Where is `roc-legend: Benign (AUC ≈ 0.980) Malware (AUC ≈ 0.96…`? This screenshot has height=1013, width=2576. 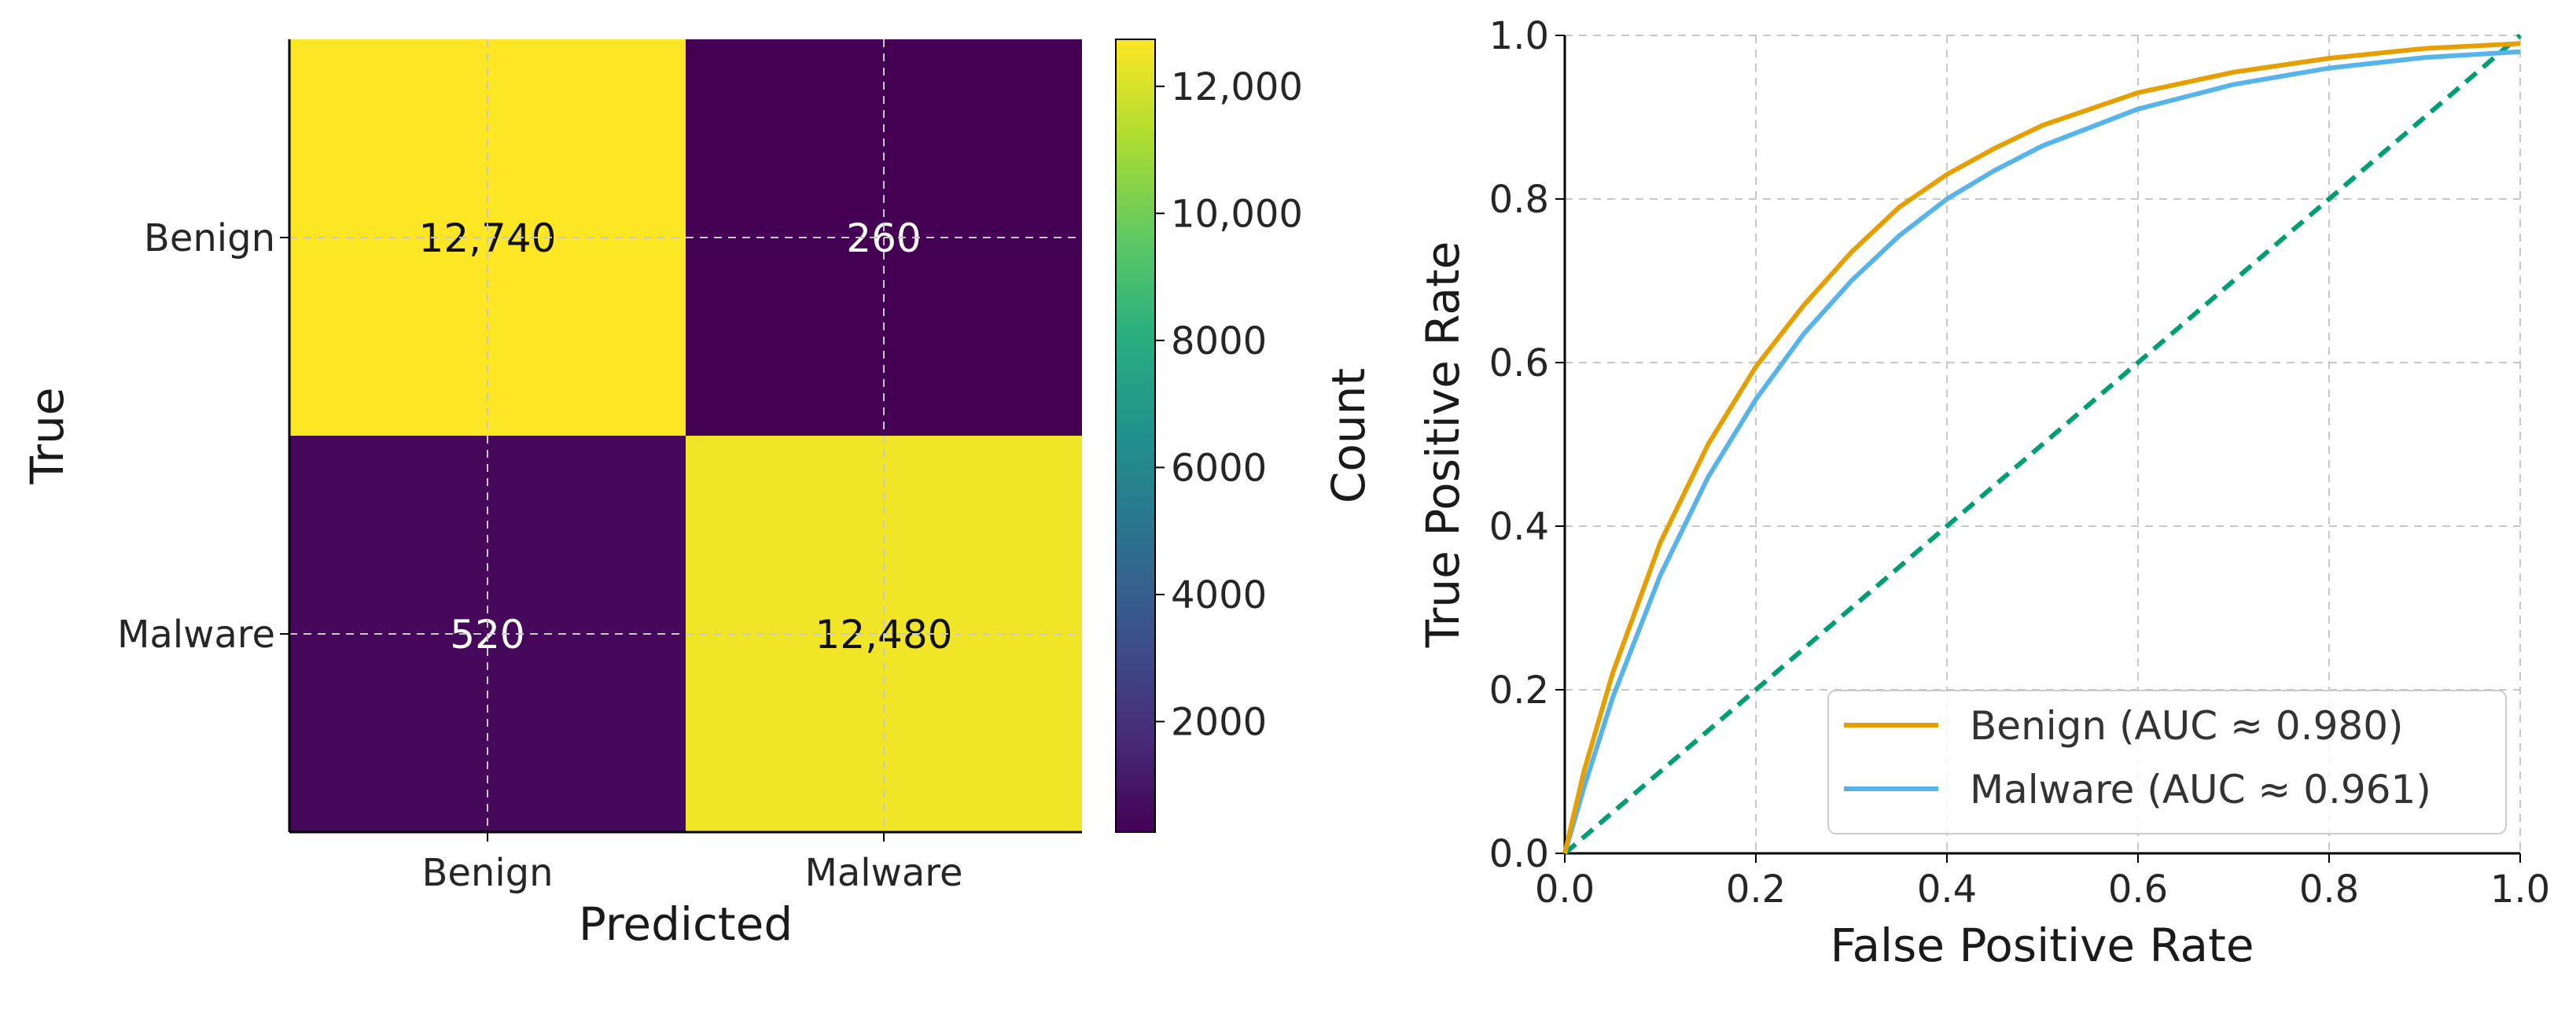
roc-legend: Benign (AUC ≈ 0.980) Malware (AUC ≈ 0.96… is located at coordinates (2167, 762).